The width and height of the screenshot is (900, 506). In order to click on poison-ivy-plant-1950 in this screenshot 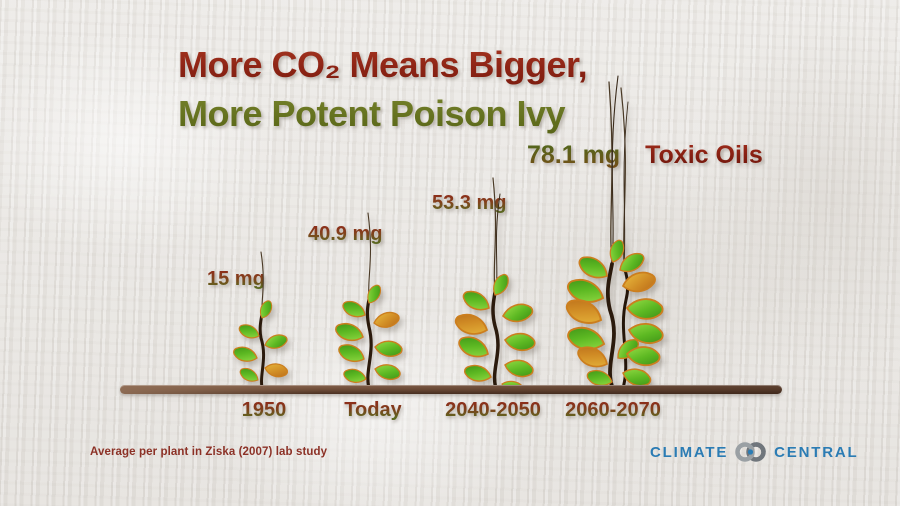, I will do `click(260, 322)`.